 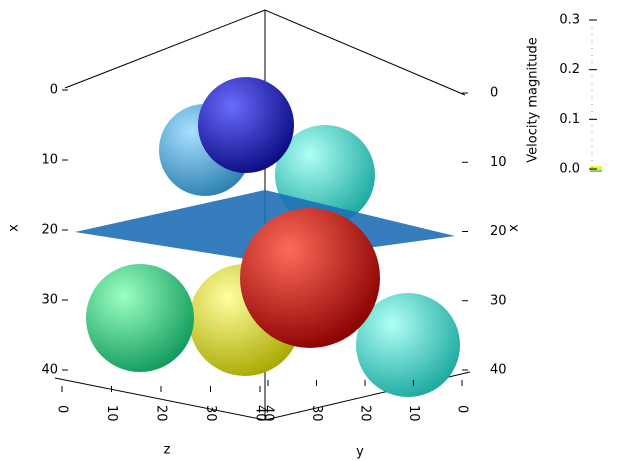 I want to click on z-tick-label: 40, so click(x=260, y=413).